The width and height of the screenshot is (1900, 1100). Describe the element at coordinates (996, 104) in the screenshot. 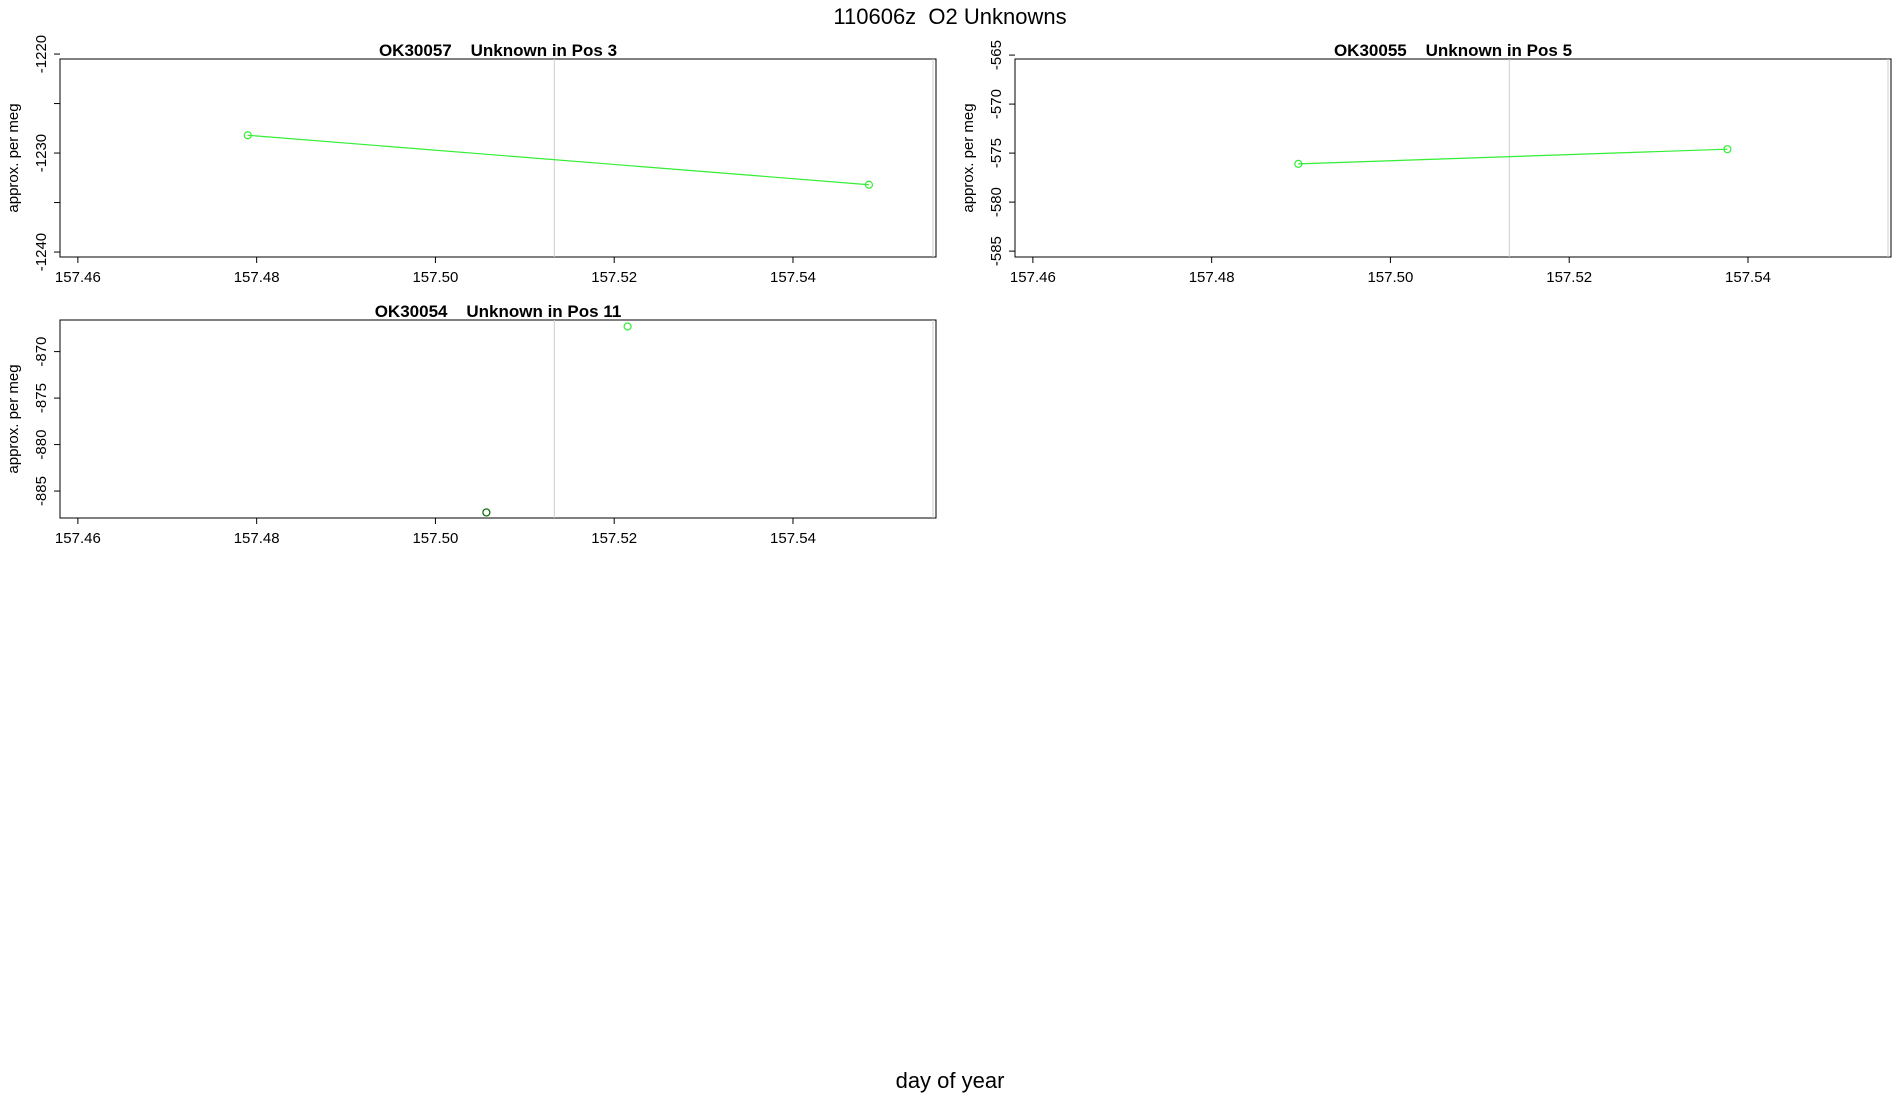

I see `y-tick-label: -570` at that location.